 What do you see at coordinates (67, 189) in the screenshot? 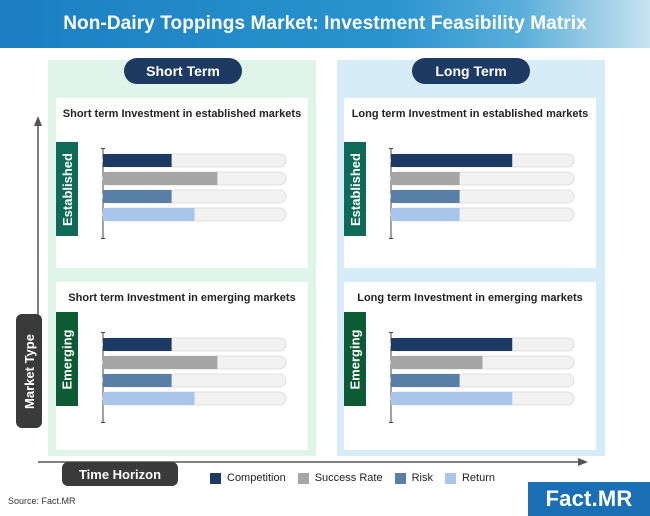
I see `tab-established-short: Established` at bounding box center [67, 189].